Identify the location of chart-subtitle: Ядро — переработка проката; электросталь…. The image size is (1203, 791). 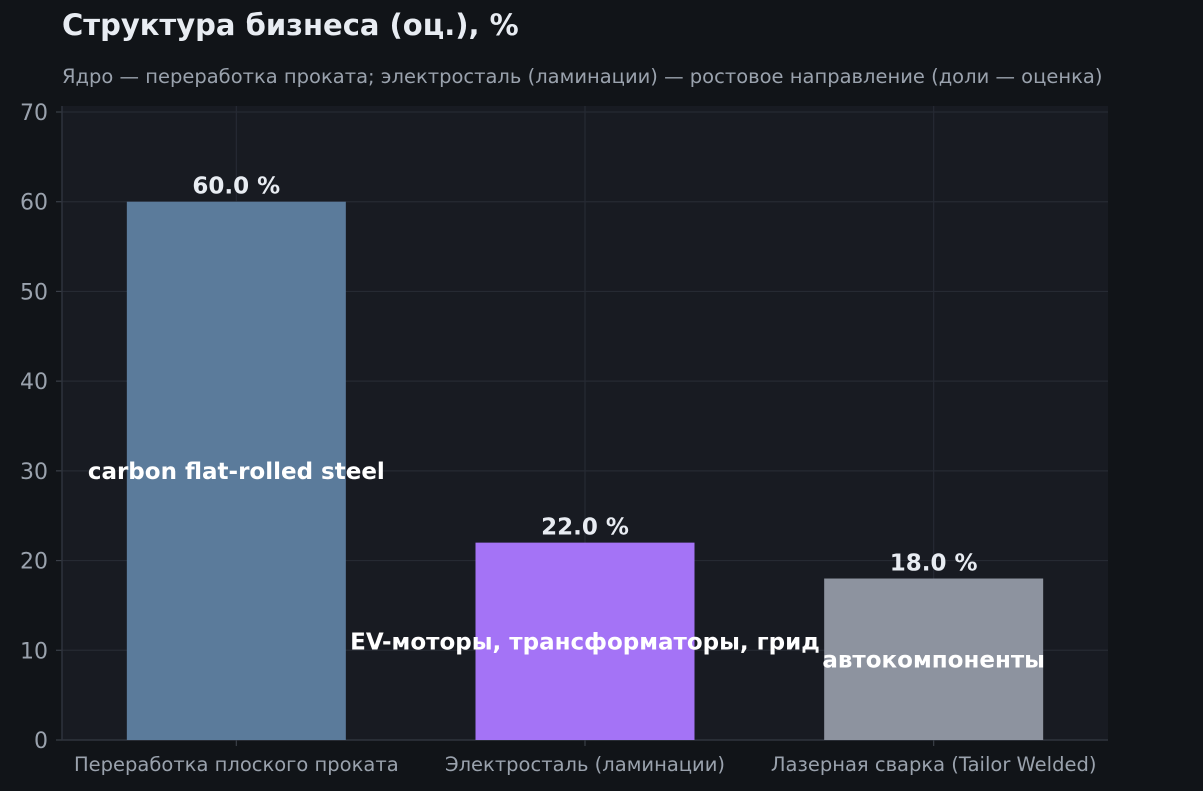
(582, 76).